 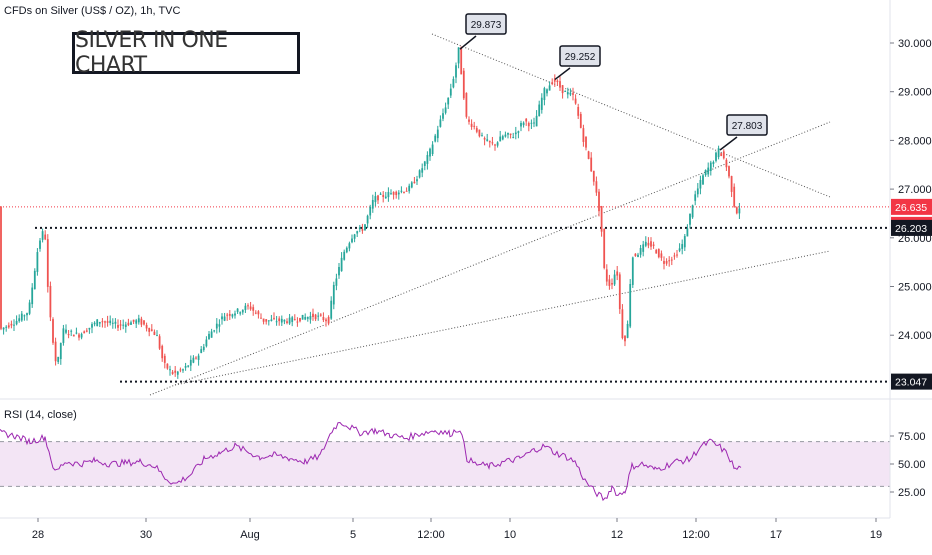 What do you see at coordinates (915, 288) in the screenshot?
I see `y-tick-label: 25.000` at bounding box center [915, 288].